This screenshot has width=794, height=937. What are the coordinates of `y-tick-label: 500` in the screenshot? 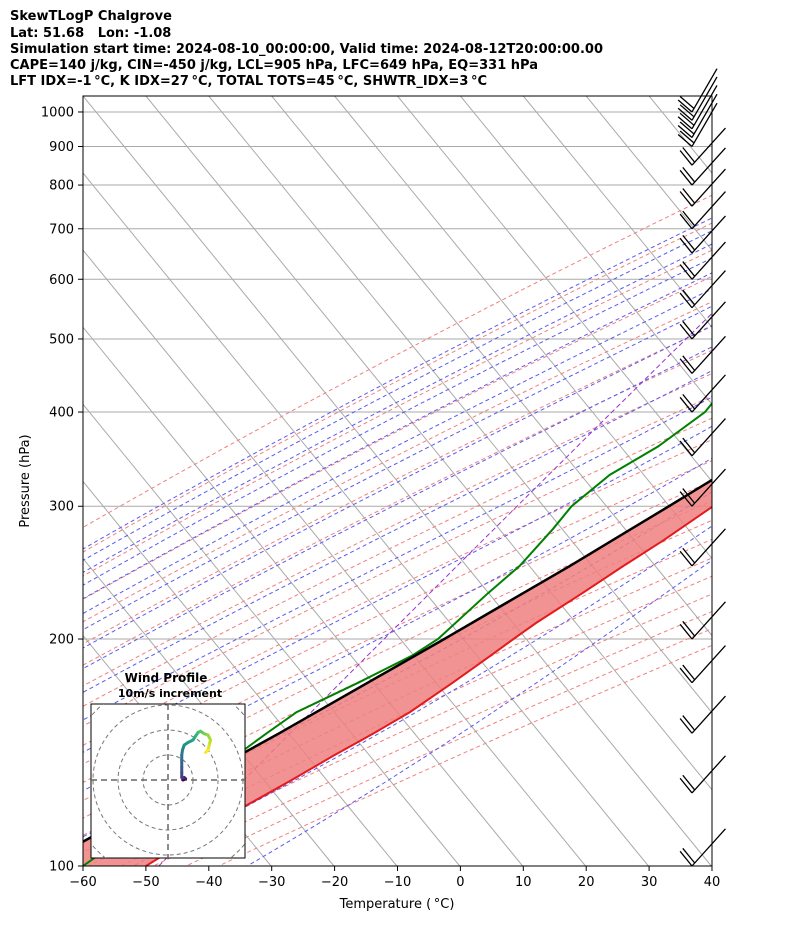 It's located at (61, 339).